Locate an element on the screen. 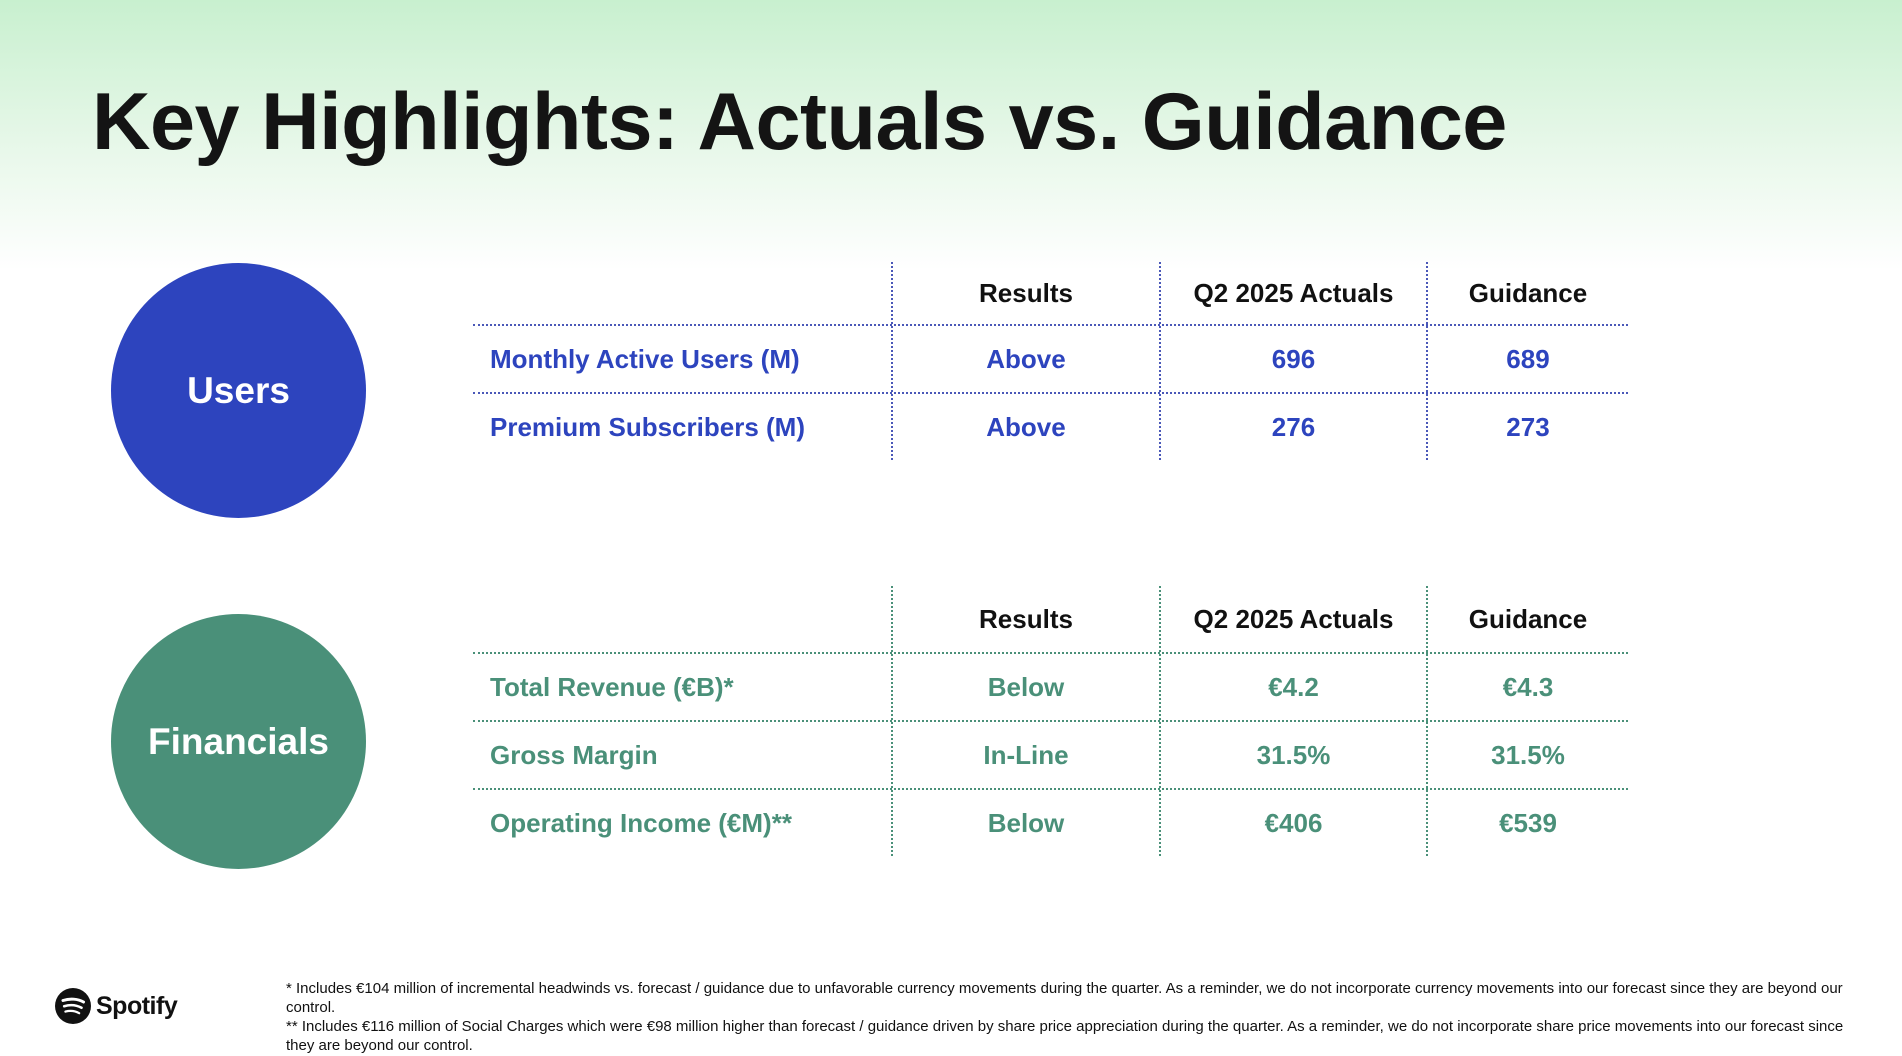  table-row: Monthly Active Users (M) Above 696 689 is located at coordinates (1050, 360).